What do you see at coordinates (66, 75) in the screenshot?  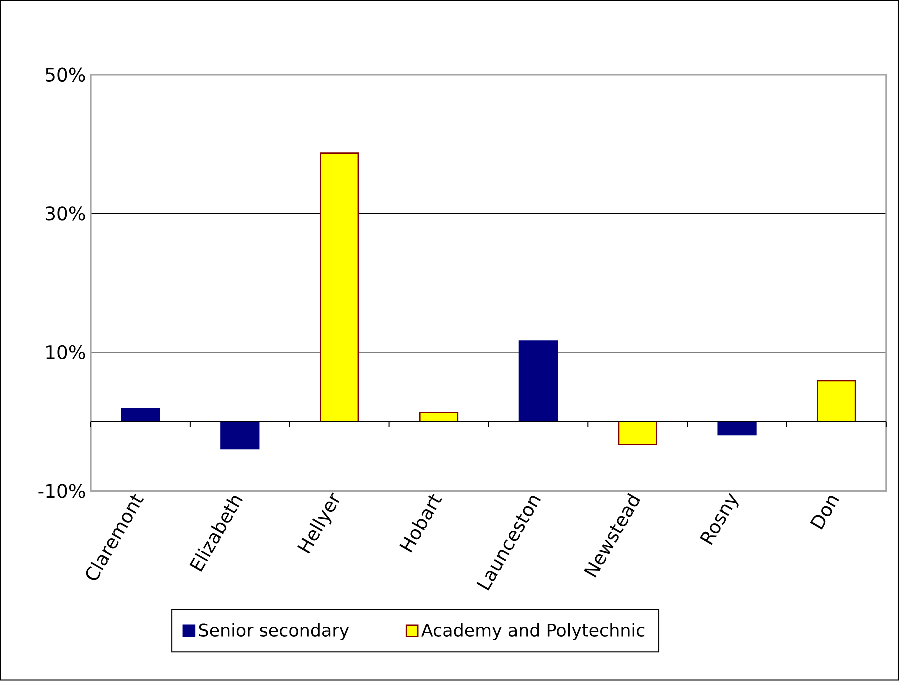 I see `y-tick-label: 50%` at bounding box center [66, 75].